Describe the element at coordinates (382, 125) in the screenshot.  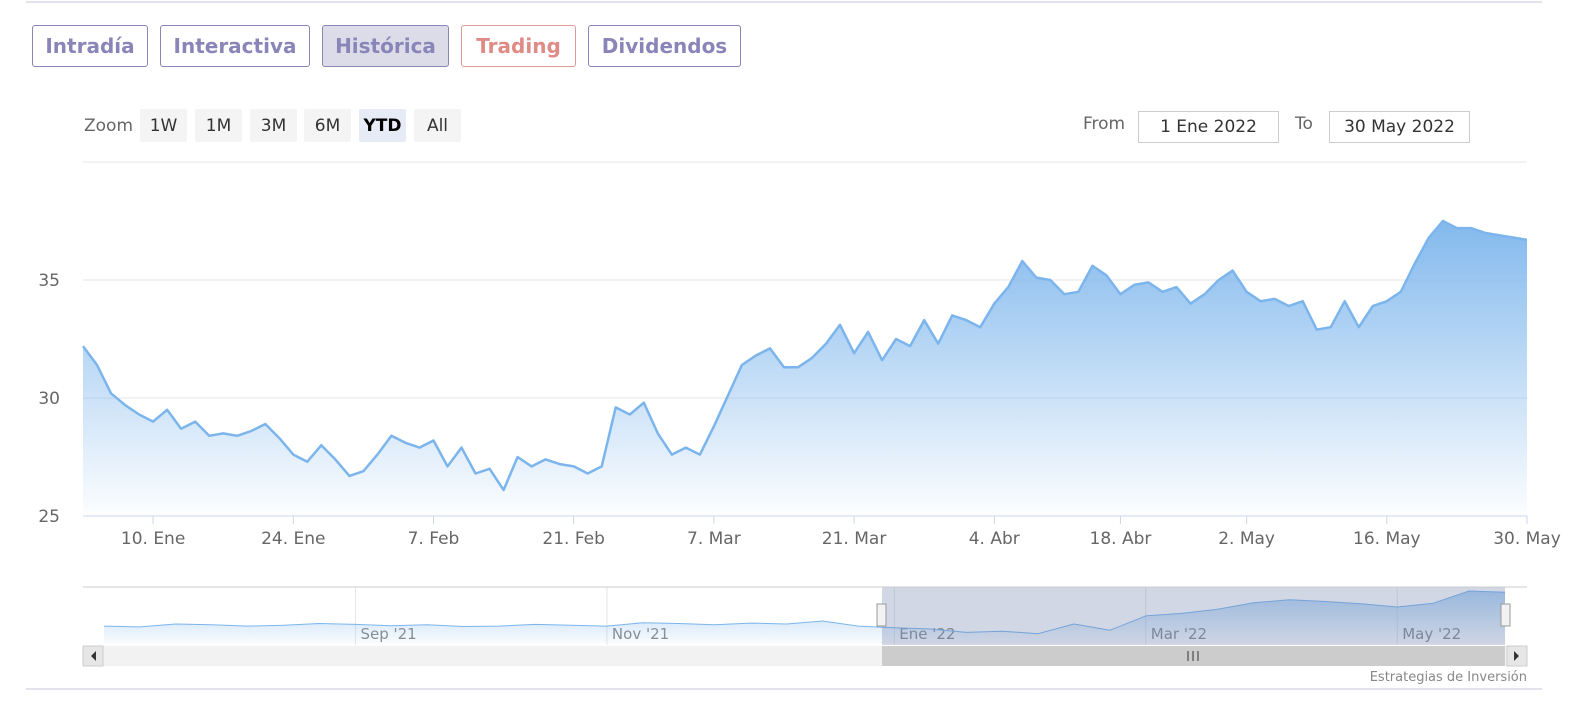
I see `zoom-button: YTD` at that location.